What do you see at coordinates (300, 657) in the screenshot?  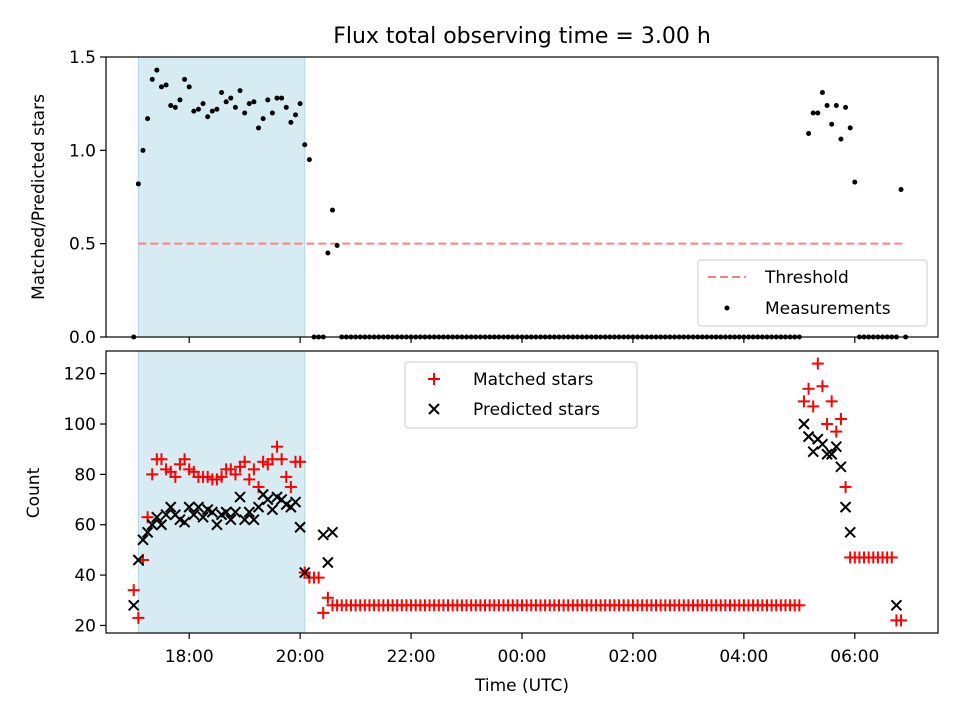 I see `x-tick-label: 20:00` at bounding box center [300, 657].